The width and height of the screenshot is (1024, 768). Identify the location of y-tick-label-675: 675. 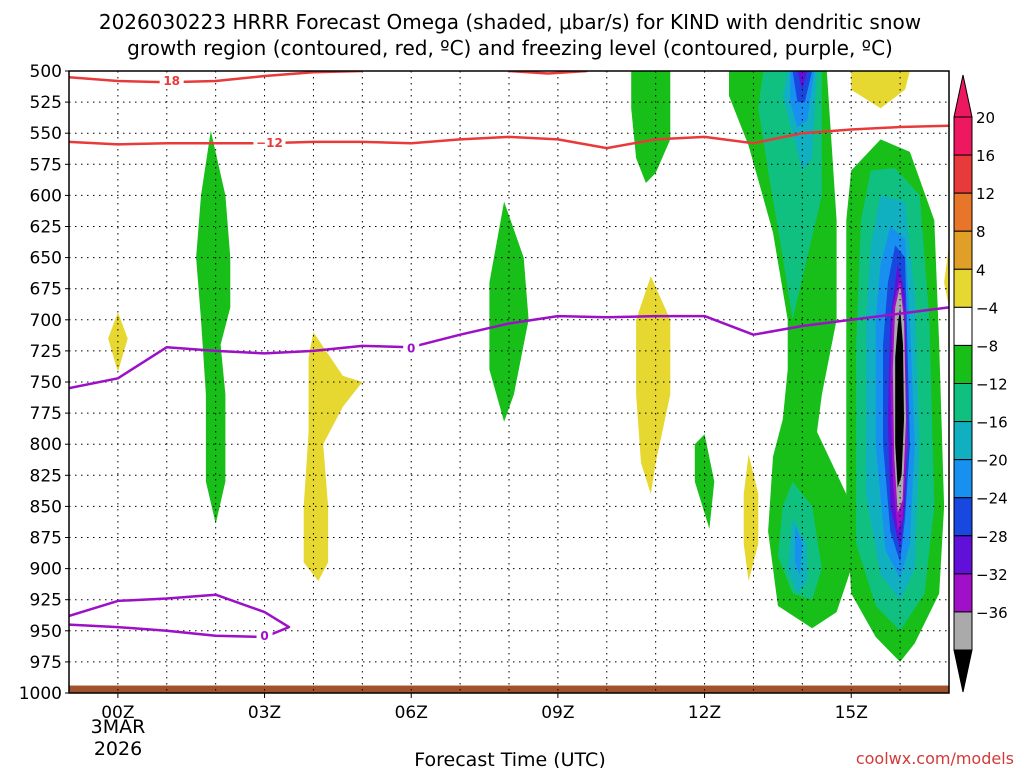
(46, 290).